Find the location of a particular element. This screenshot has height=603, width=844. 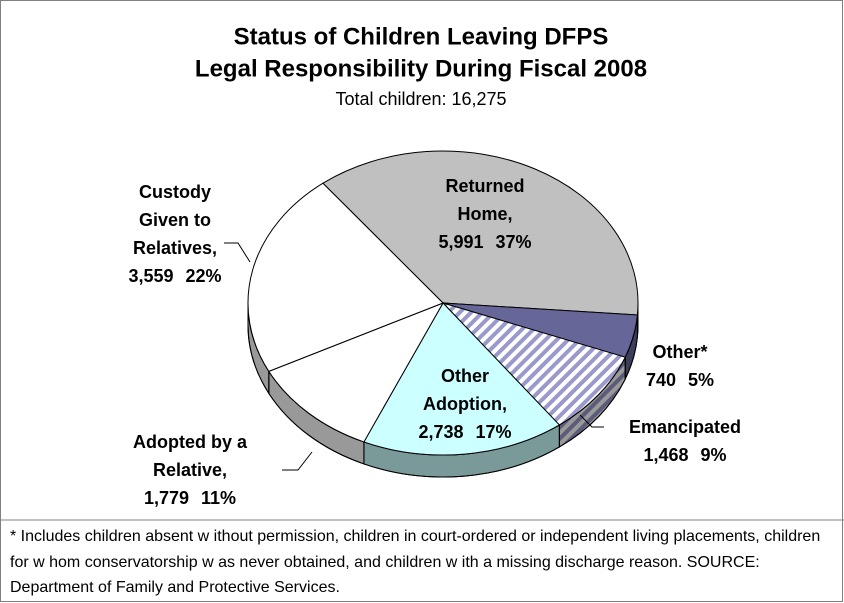

category-name: Other Adoption, is located at coordinates (465, 390).